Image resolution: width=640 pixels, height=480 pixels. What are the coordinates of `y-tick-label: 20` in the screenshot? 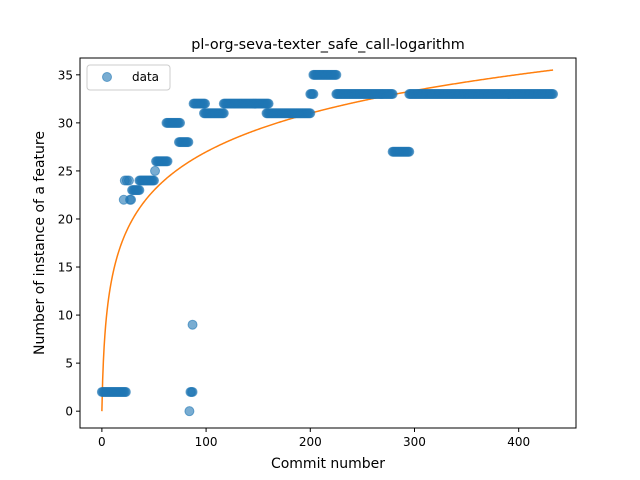 It's located at (65, 219).